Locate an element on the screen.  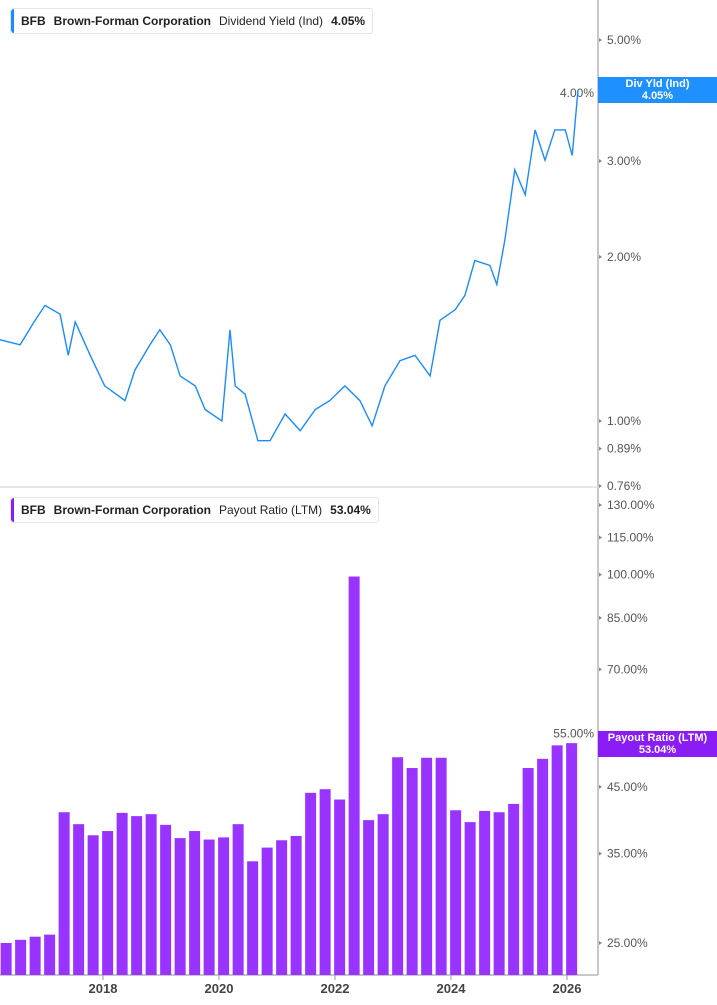
y-tick-label: 115.00% is located at coordinates (630, 538).